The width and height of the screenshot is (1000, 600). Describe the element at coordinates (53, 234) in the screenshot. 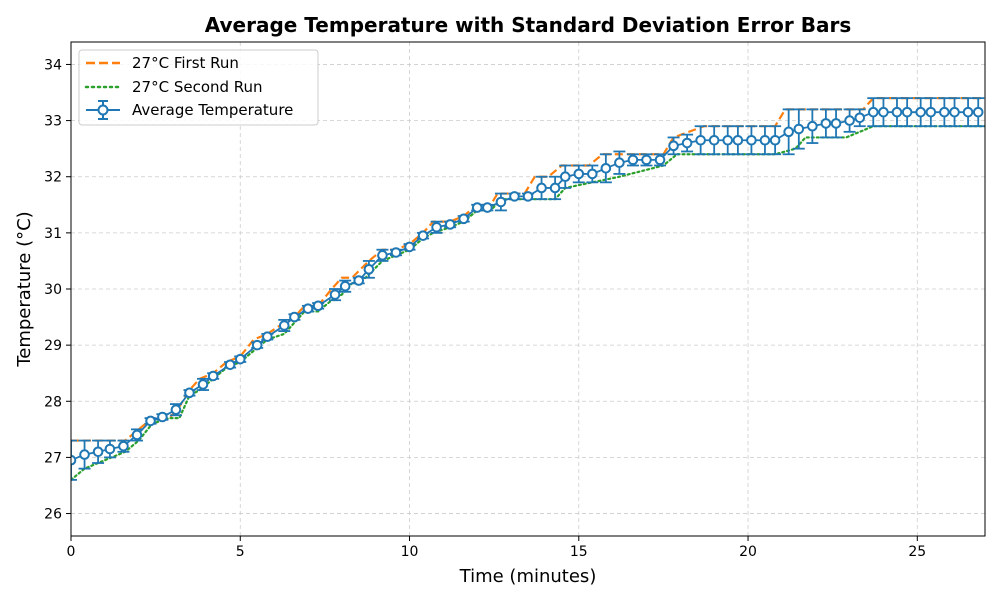

I see `y-tick-label: 31` at that location.